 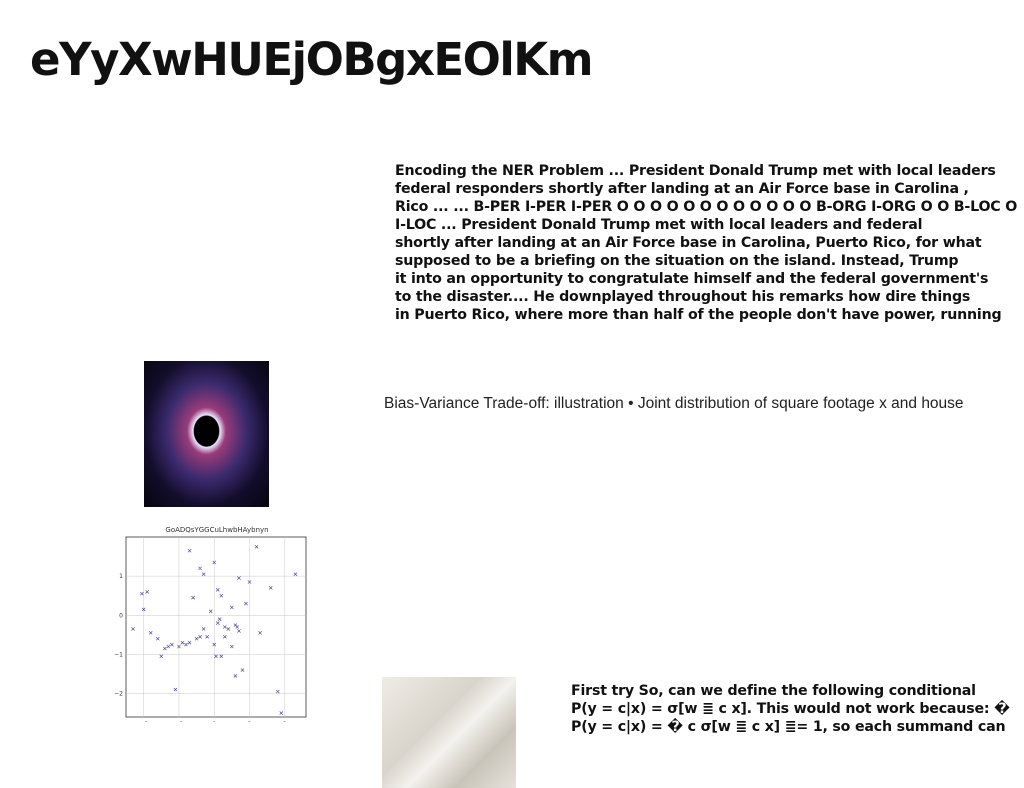 What do you see at coordinates (121, 576) in the screenshot?
I see `y-tick-label: 1` at bounding box center [121, 576].